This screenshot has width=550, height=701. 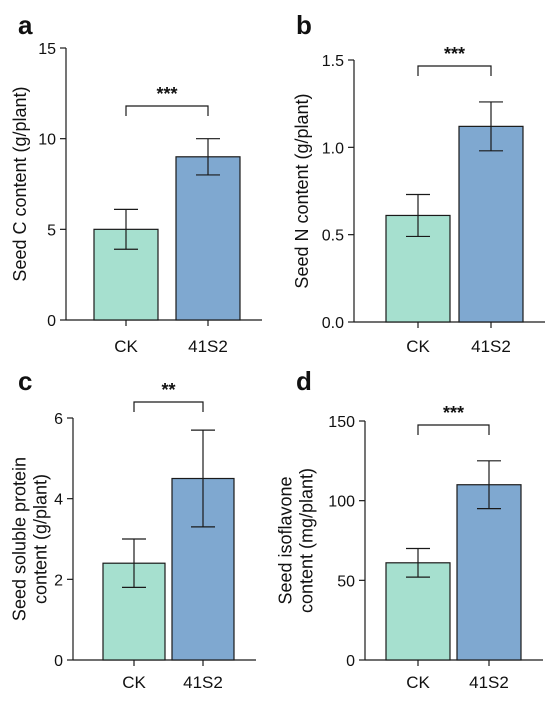 I want to click on panel-b-x-tick-label: 41S2, so click(x=491, y=346).